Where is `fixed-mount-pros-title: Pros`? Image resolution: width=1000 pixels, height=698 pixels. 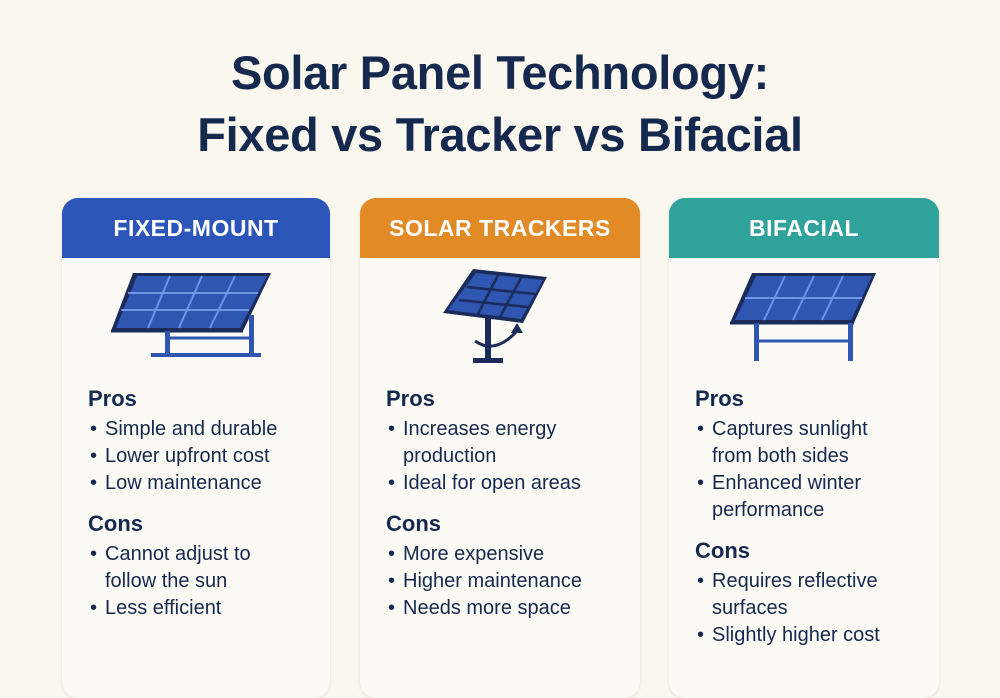
fixed-mount-pros-title: Pros is located at coordinates (112, 398).